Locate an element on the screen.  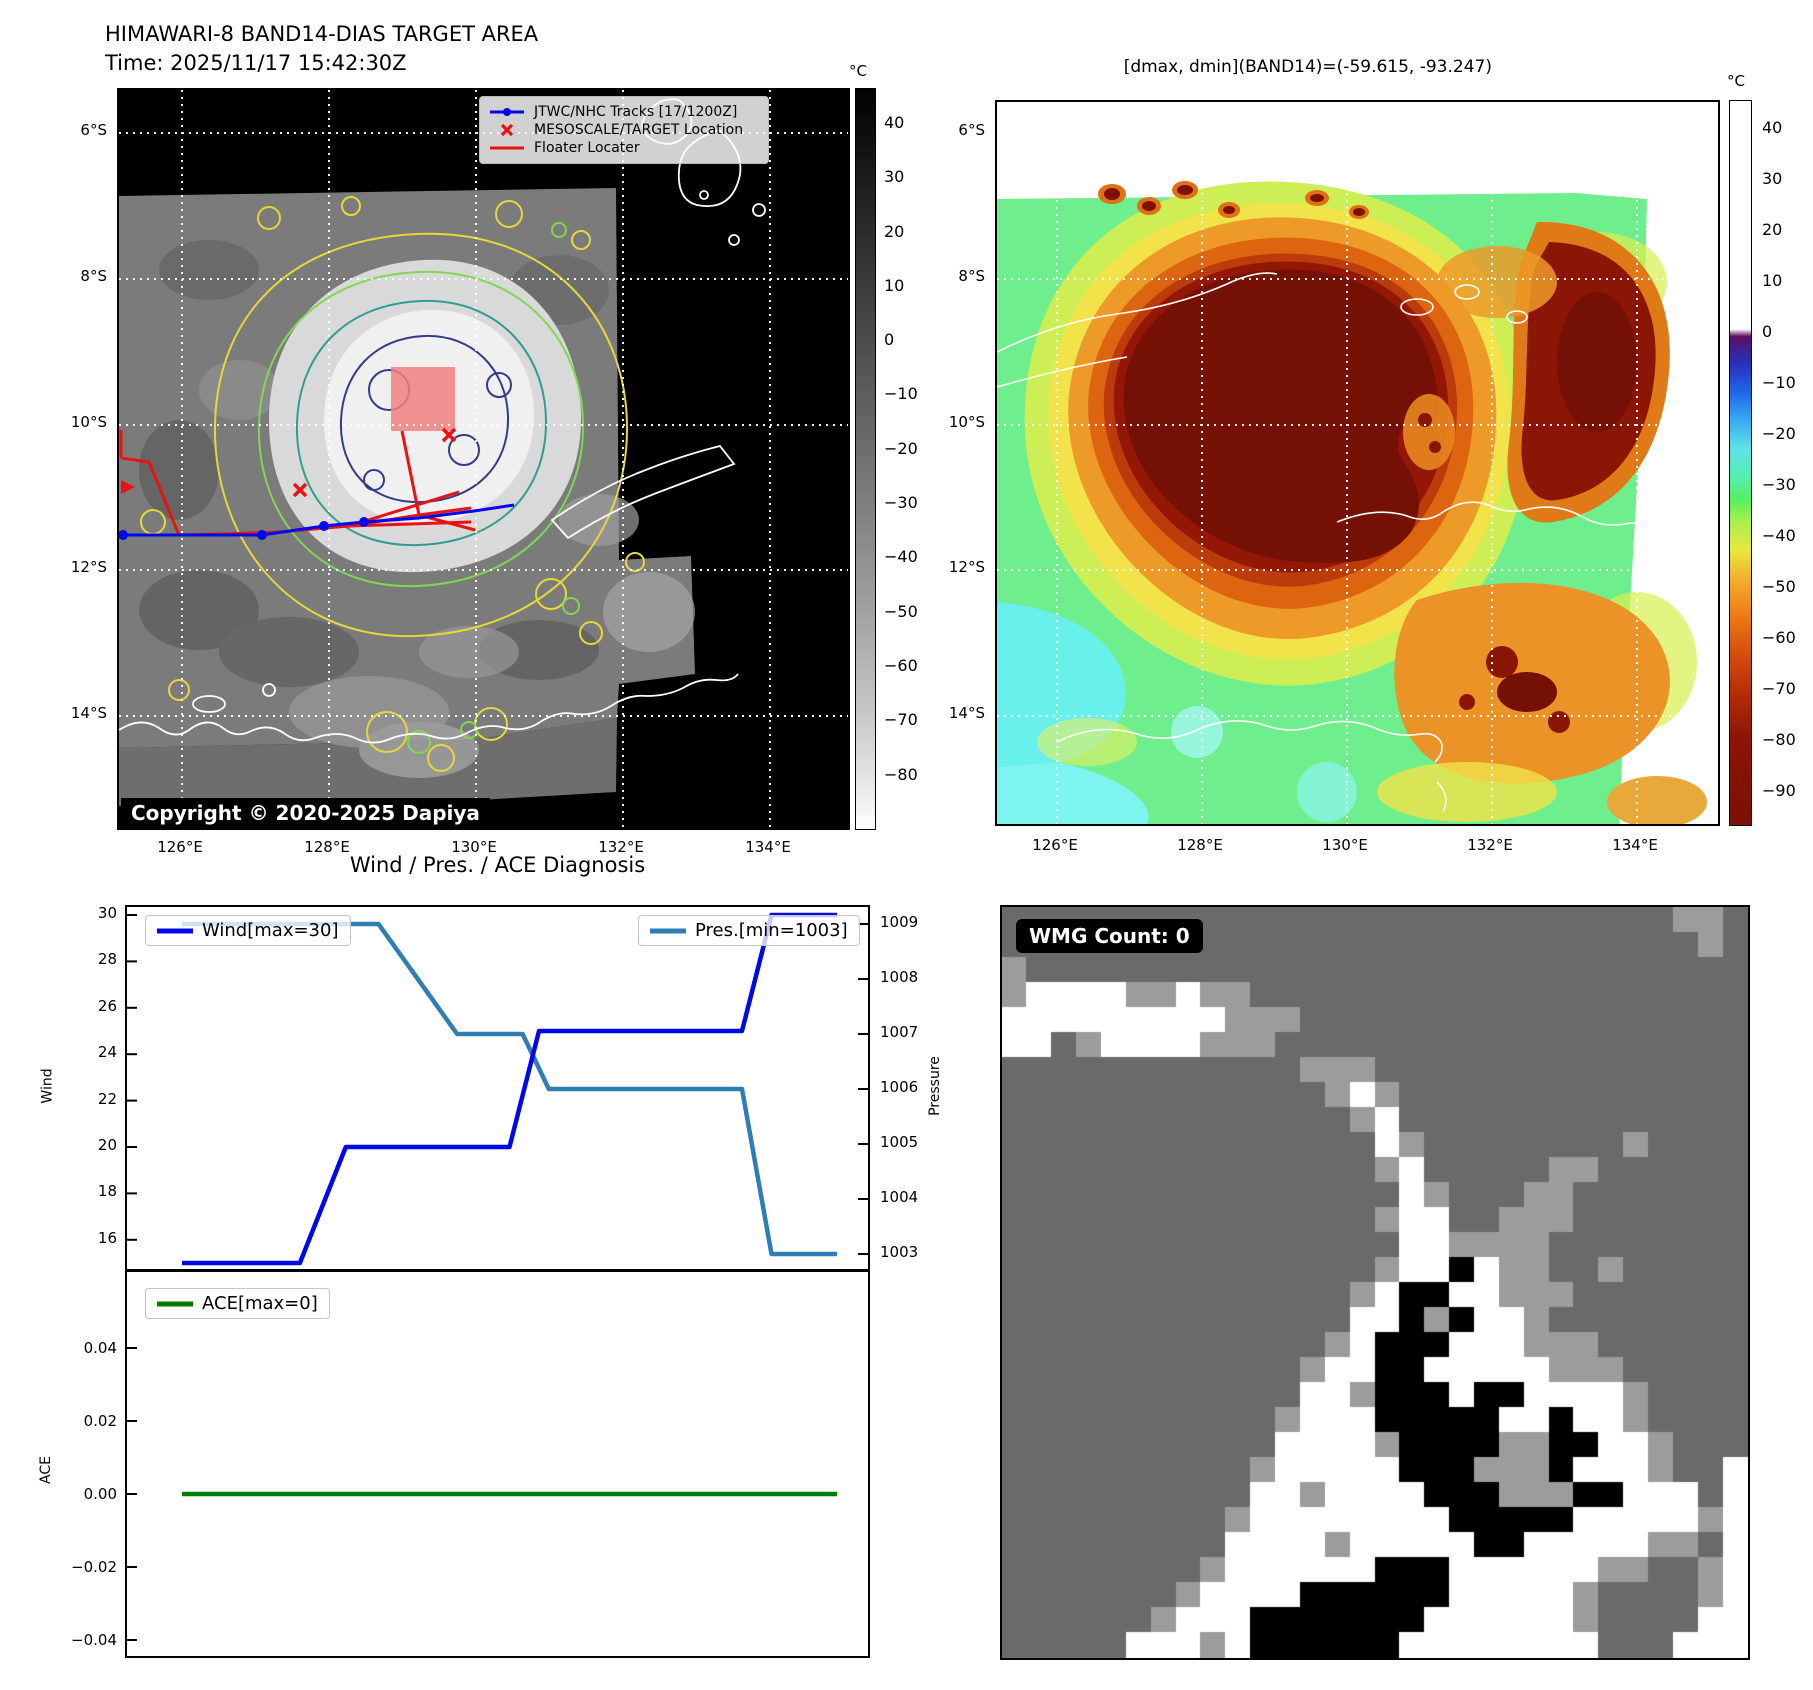
band14-lon-label: 130°E is located at coordinates (474, 847).